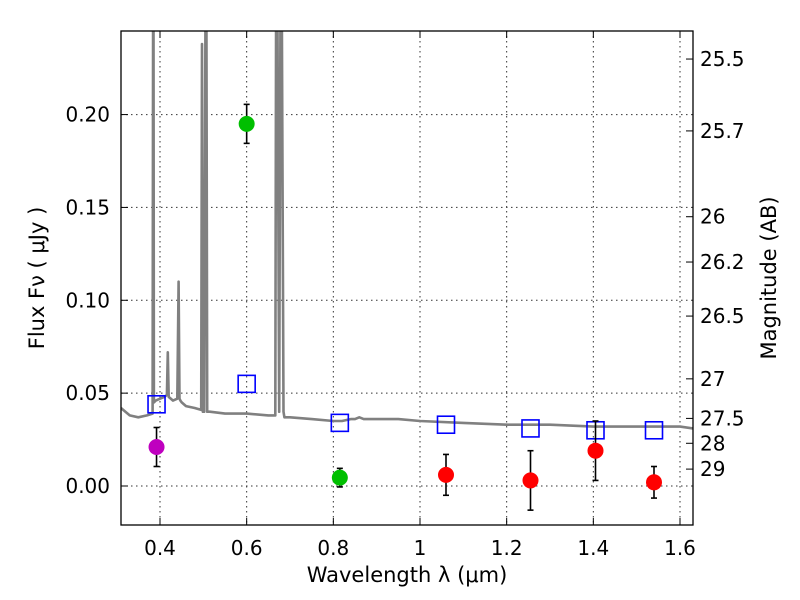  I want to click on x-tick-label: 0.8, so click(333, 548).